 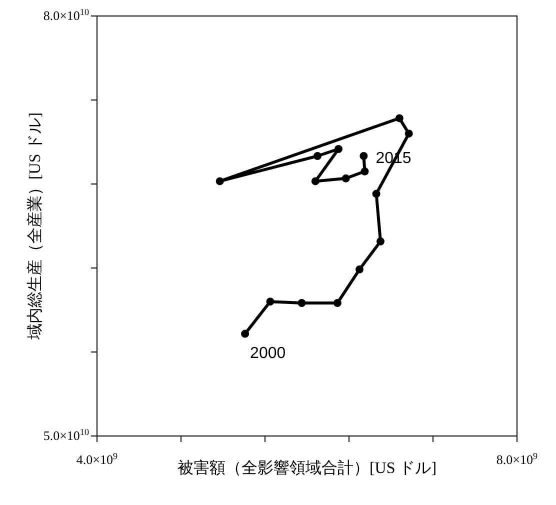 I want to click on y-tick-label: 8.0×10$^{10}$, so click(x=66, y=15).